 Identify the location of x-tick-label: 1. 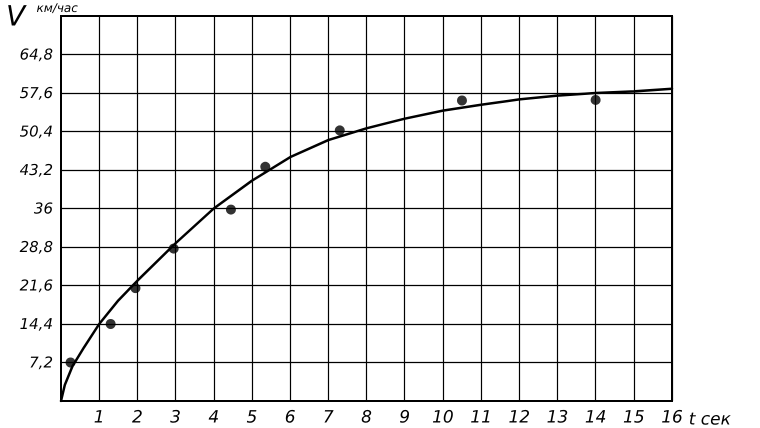
(99, 418).